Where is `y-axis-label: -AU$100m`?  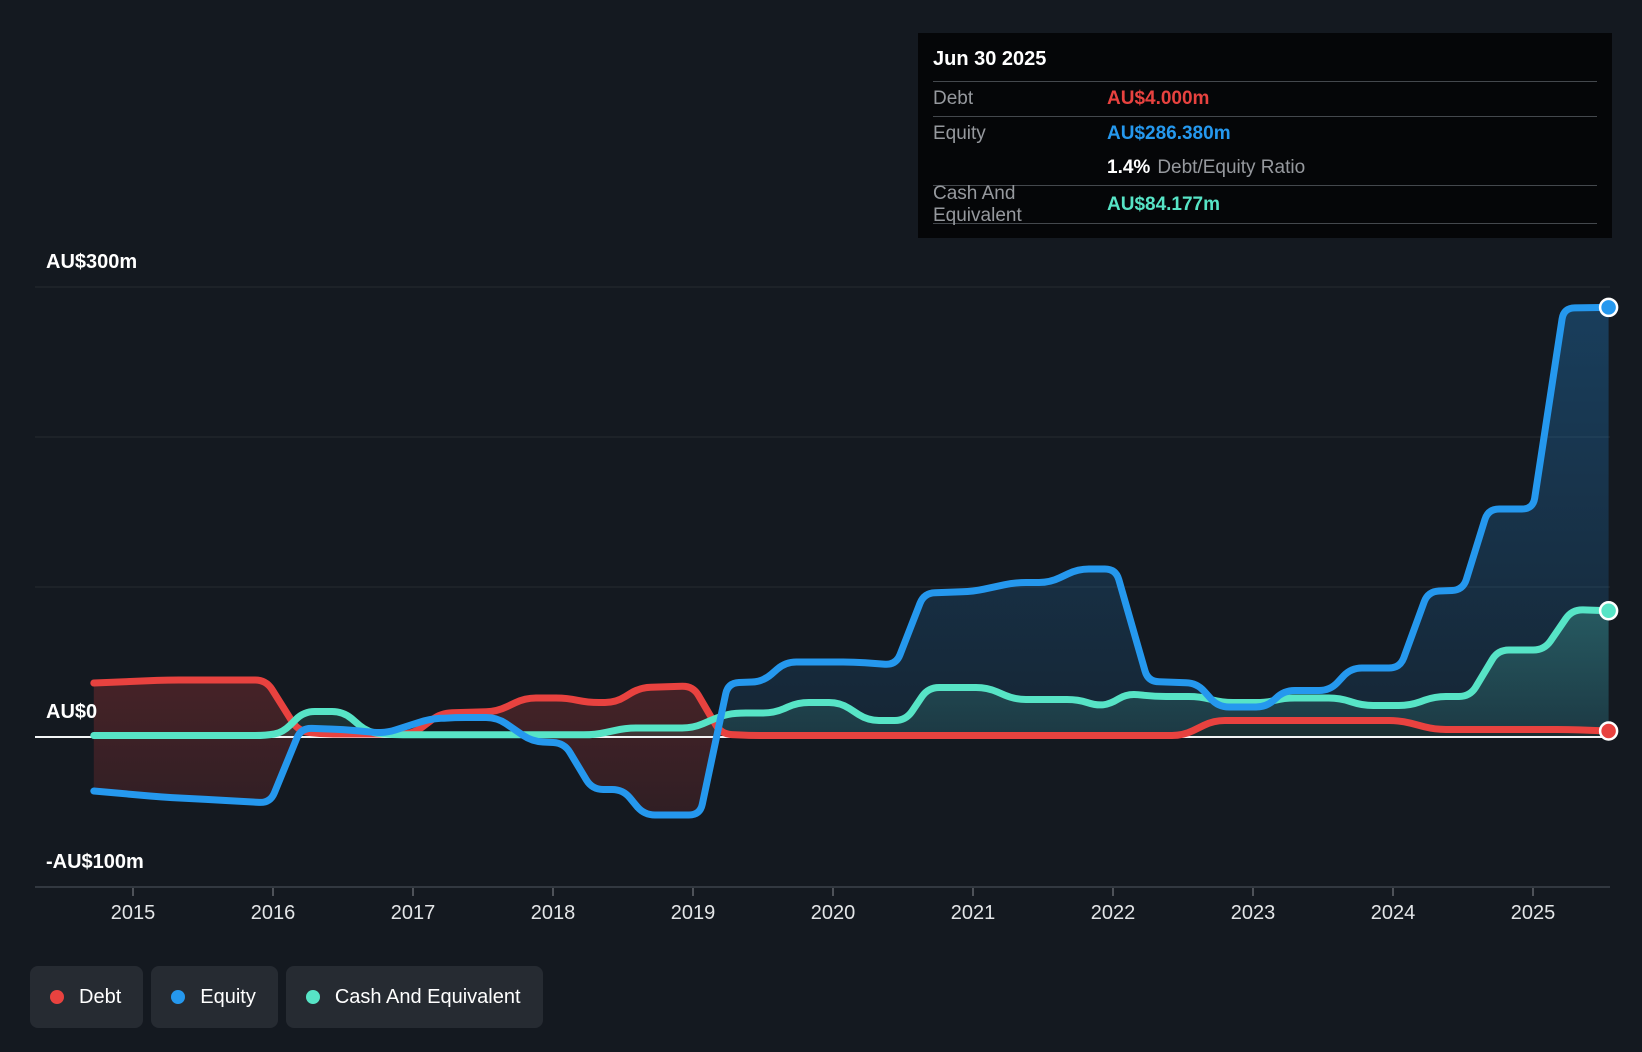 y-axis-label: -AU$100m is located at coordinates (95, 862).